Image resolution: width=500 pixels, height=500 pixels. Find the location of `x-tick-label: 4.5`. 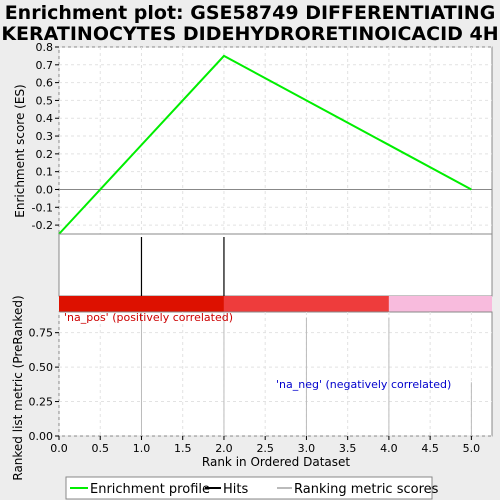

x-tick-label: 4.5 is located at coordinates (430, 448).